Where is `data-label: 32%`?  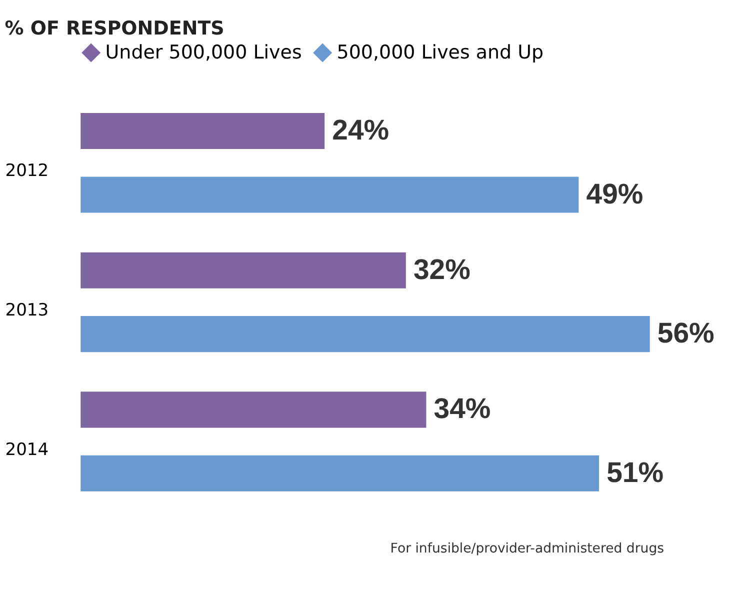 data-label: 32% is located at coordinates (441, 270).